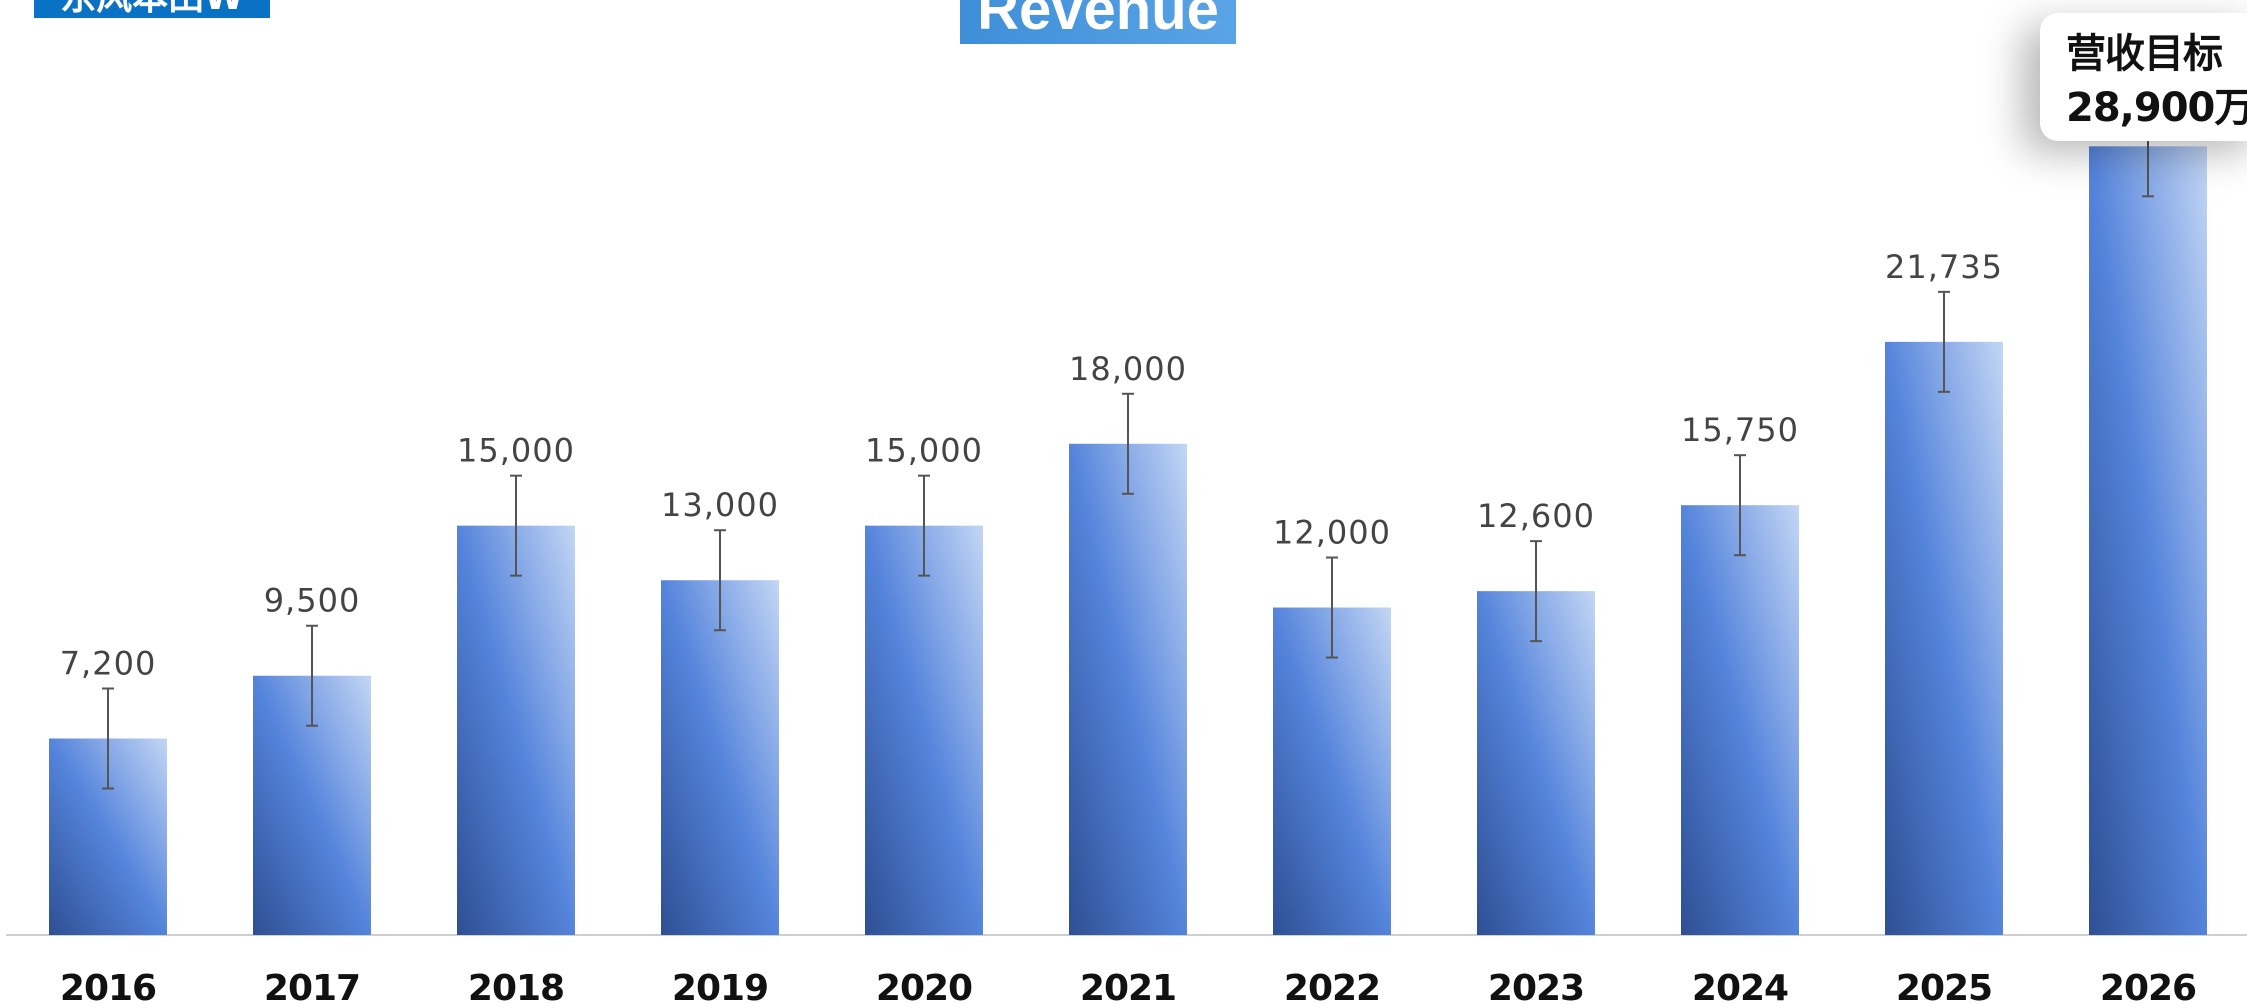 The height and width of the screenshot is (1004, 2247). What do you see at coordinates (1944, 986) in the screenshot?
I see `x-tick-label-2025: 2025` at bounding box center [1944, 986].